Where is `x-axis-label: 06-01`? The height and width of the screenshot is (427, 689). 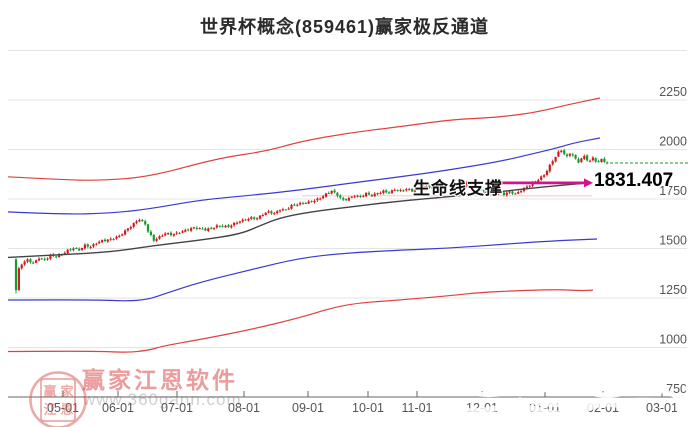
x-axis-label: 06-01 is located at coordinates (118, 408).